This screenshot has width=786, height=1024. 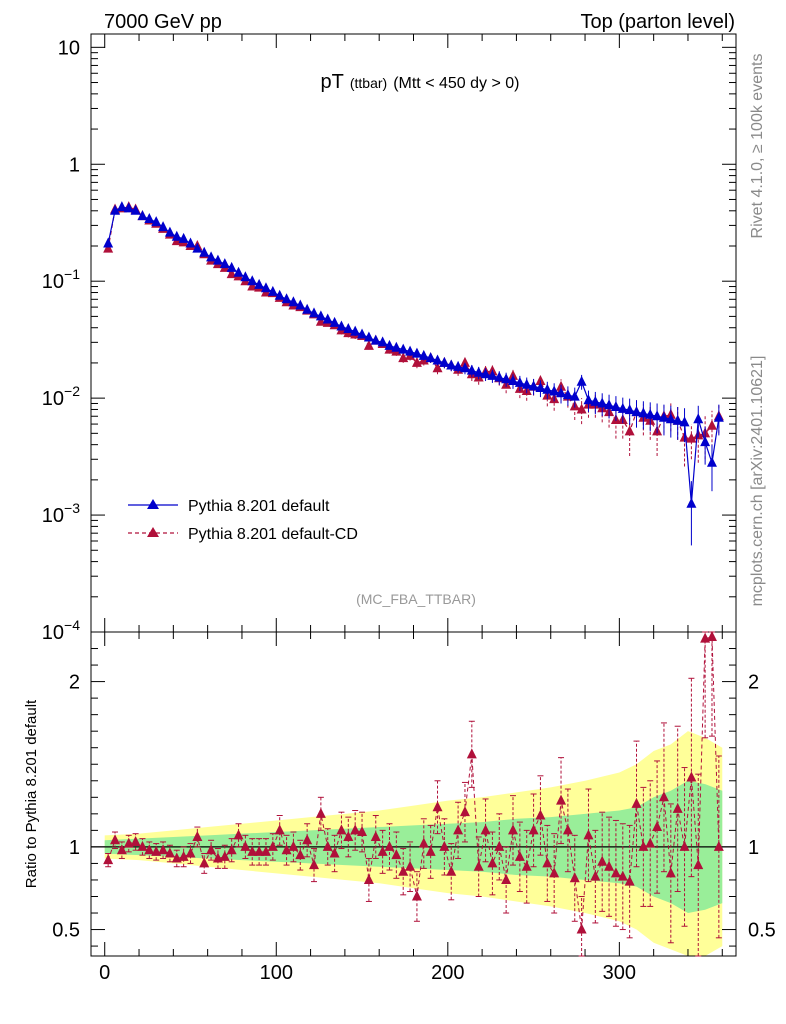 I want to click on legend-label-default-cd: Pythia 8.201 default-CD, so click(x=273, y=534).